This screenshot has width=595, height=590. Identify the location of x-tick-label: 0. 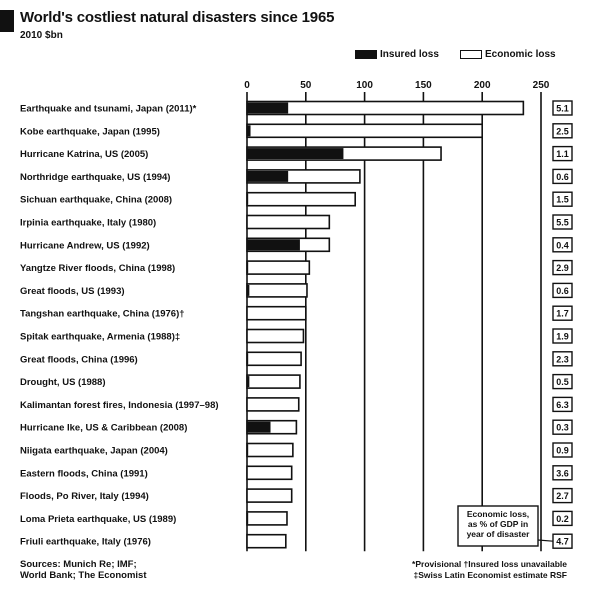
(247, 85).